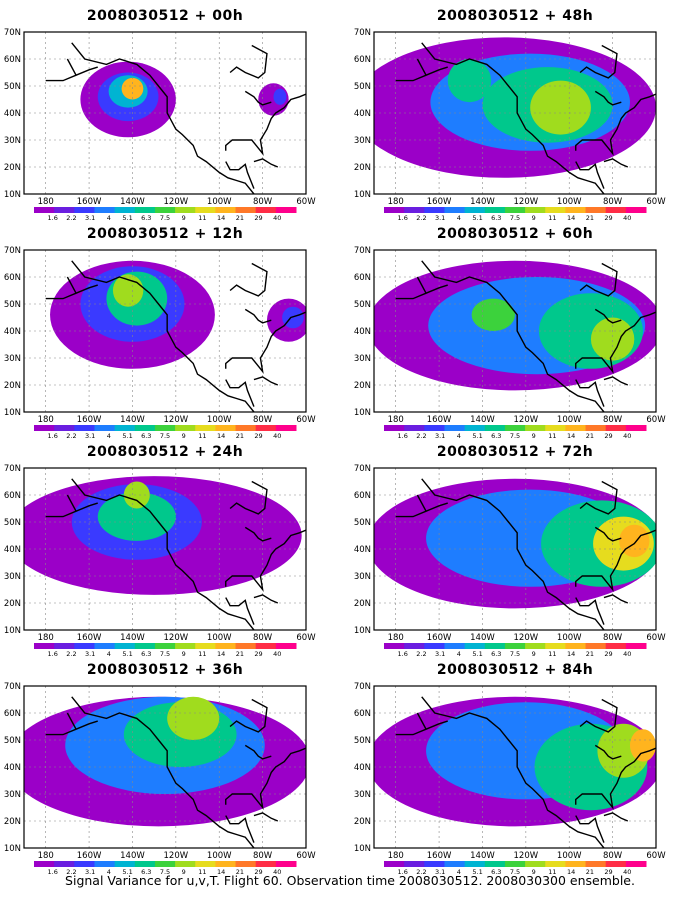  What do you see at coordinates (12, 87) in the screenshot?
I see `lat-tick-label: 50N` at bounding box center [12, 87].